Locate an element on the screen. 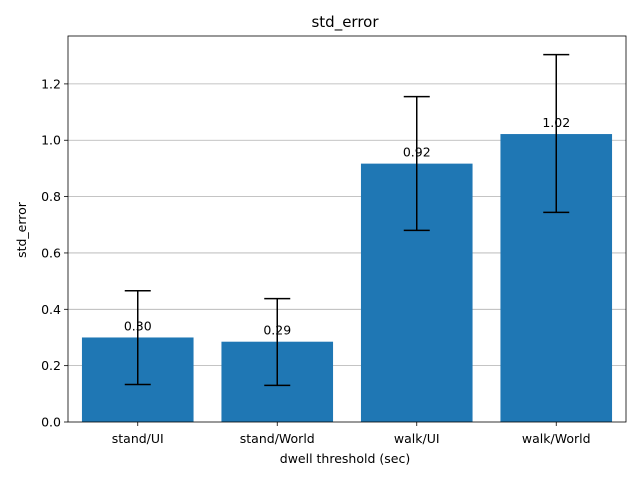 The width and height of the screenshot is (640, 480). x-axis-label: dwell threshold (sec) is located at coordinates (345, 458).